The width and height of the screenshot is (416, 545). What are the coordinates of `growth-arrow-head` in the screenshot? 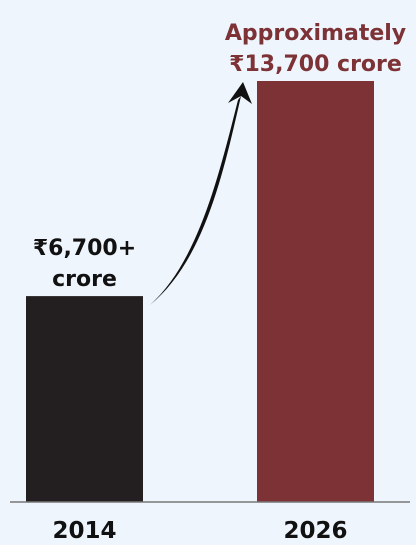 It's located at (240, 93).